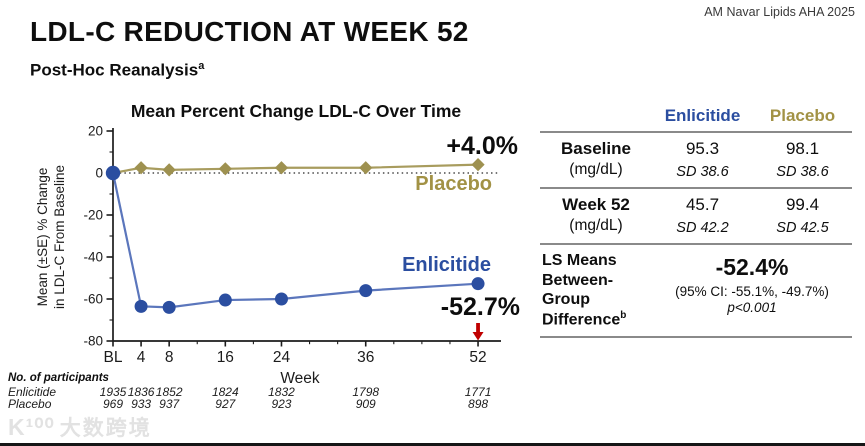  Describe the element at coordinates (802, 148) in the screenshot. I see `baseline-placebo-mean: 98.1` at that location.